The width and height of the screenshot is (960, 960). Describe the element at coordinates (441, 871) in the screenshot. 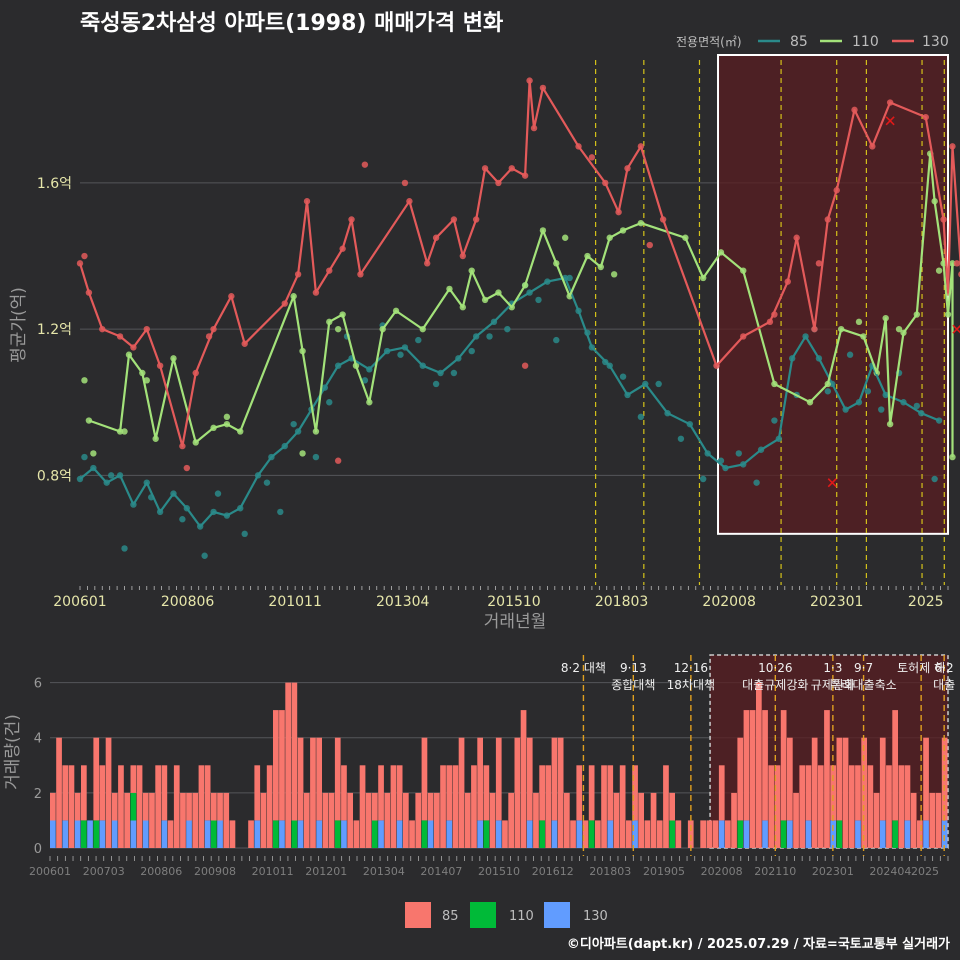

I see `volume-x-tick-label: 201407` at that location.